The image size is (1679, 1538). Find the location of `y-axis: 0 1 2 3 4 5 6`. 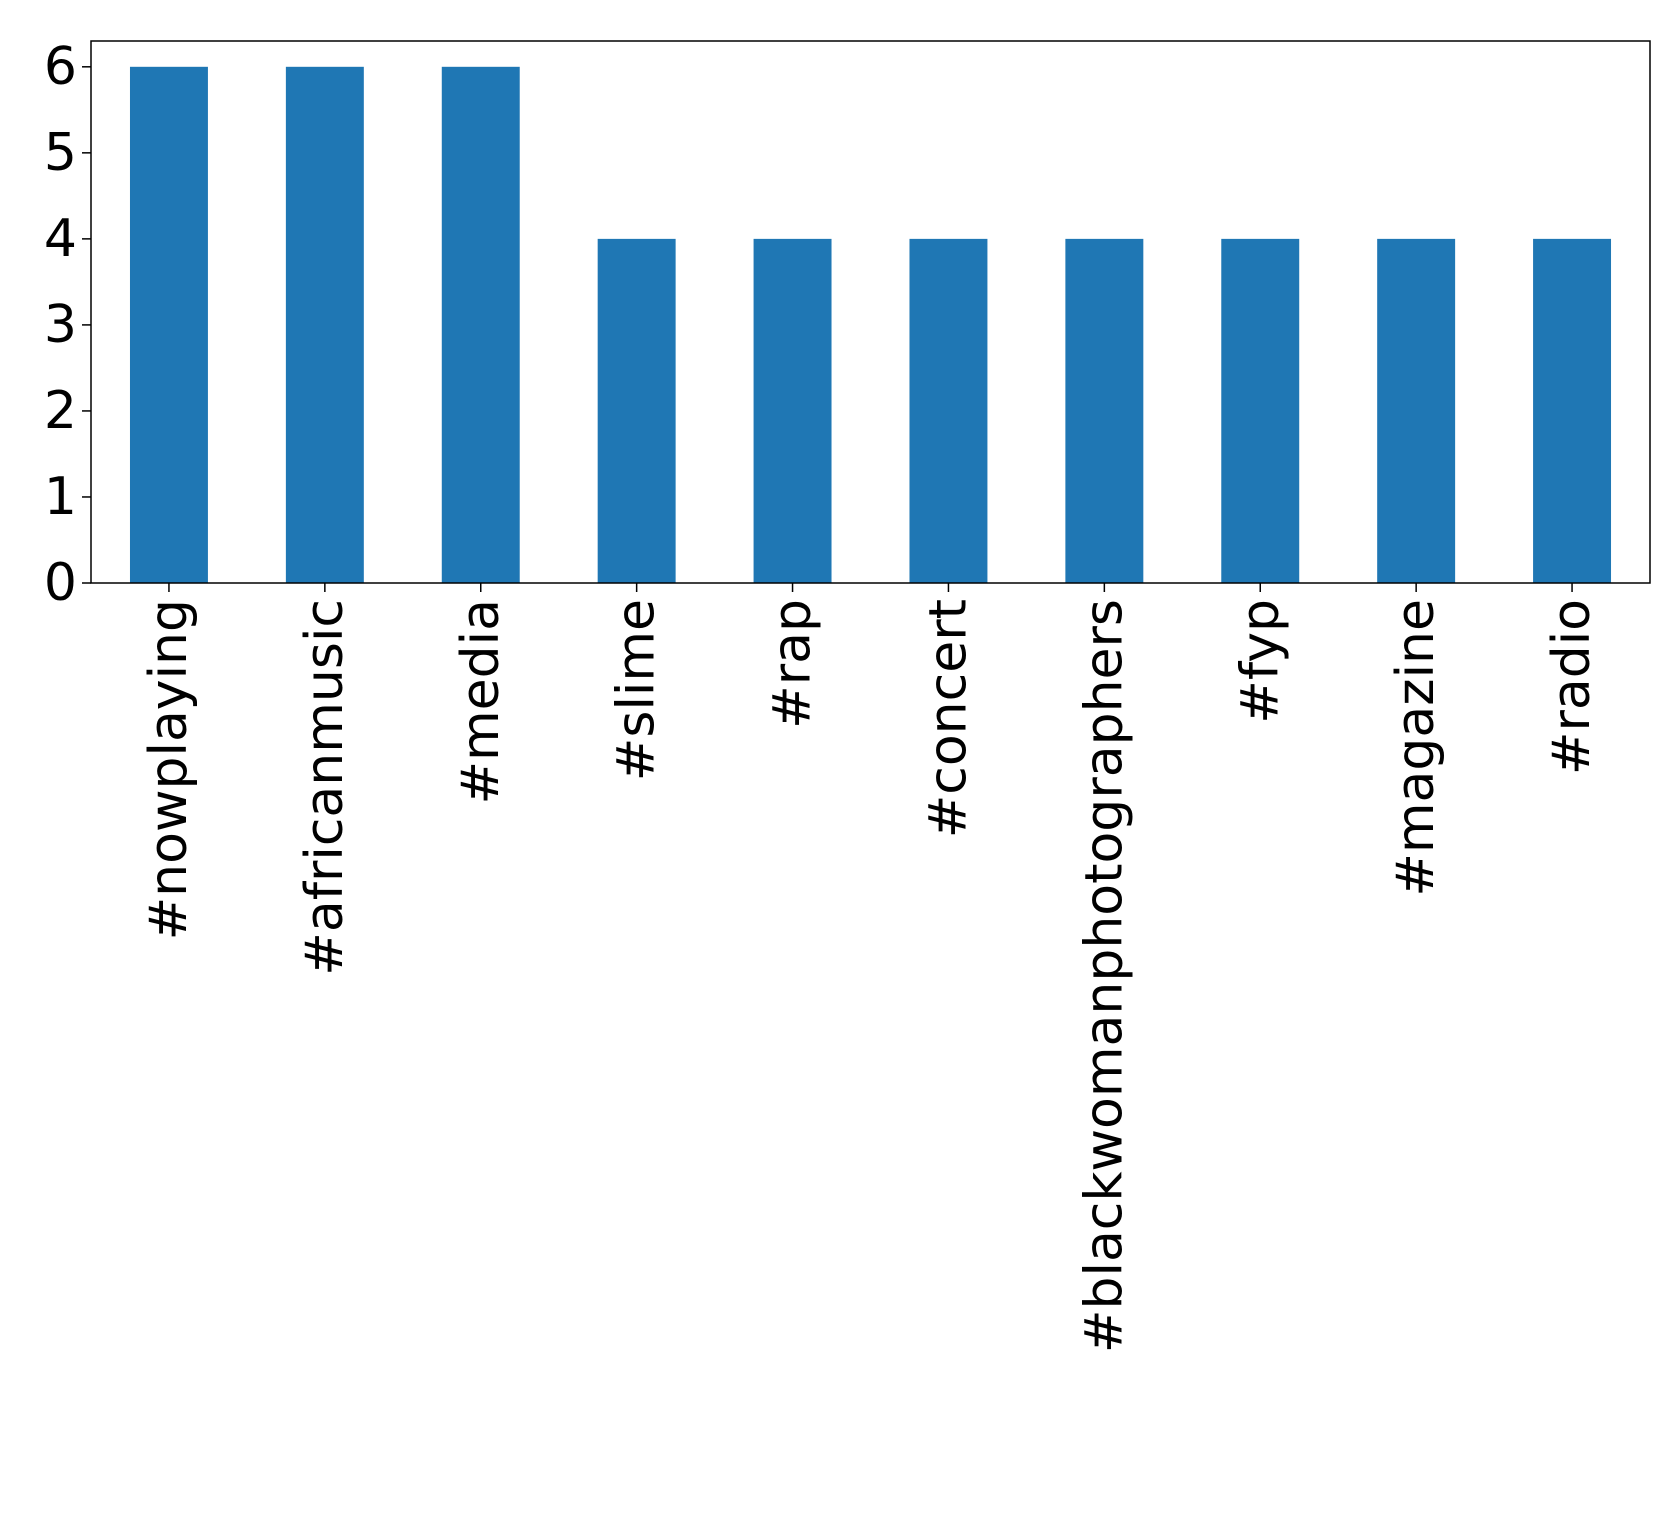

y-axis: 0 1 2 3 4 5 6 is located at coordinates (67, 325).